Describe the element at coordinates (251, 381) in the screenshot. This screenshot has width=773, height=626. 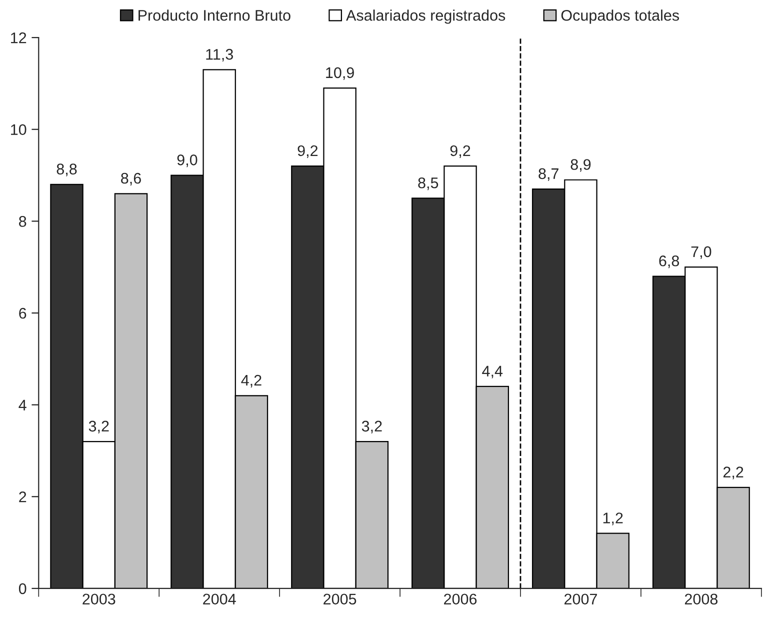
I see `data-label: 4,2` at that location.